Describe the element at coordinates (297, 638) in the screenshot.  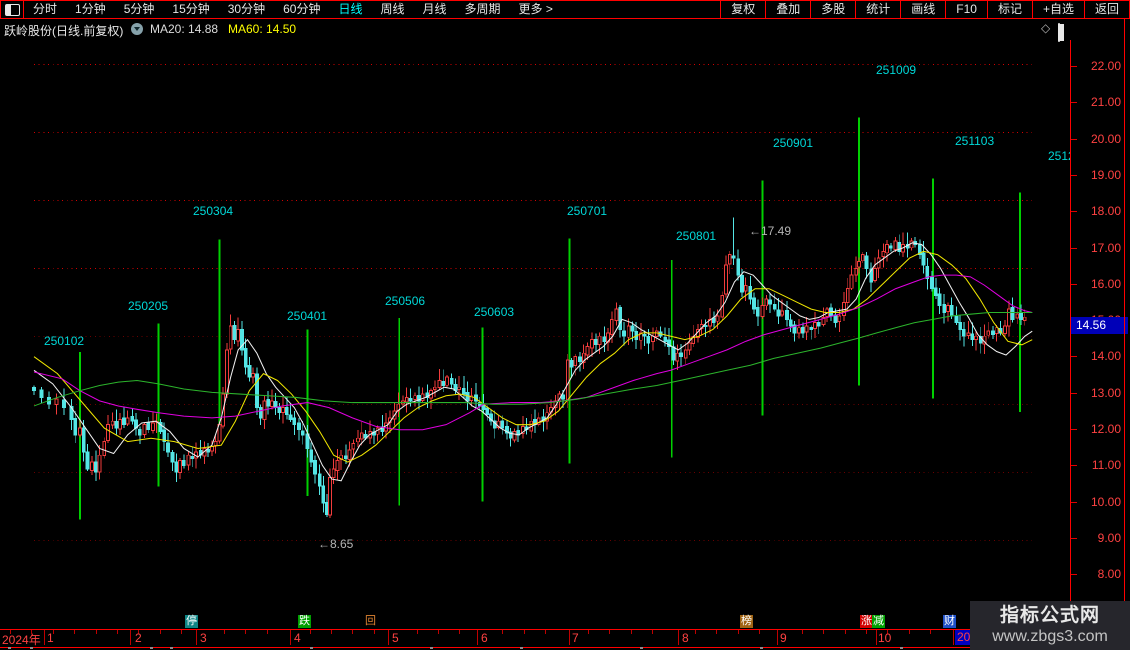
I see `month-label: 4` at that location.